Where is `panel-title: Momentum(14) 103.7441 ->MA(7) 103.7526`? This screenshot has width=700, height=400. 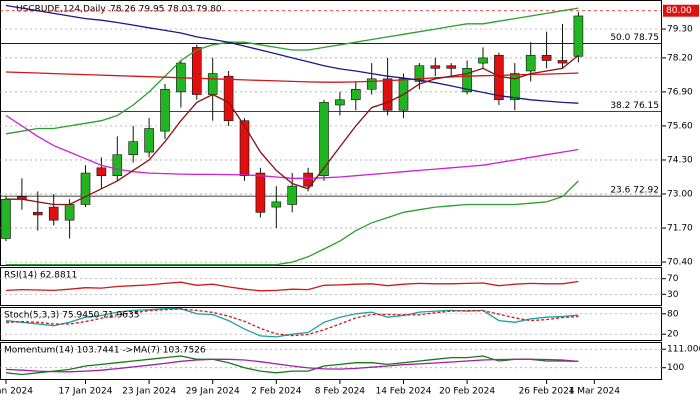
panel-title: Momentum(14) 103.7441 ->MA(7) 103.7526 is located at coordinates (105, 351).